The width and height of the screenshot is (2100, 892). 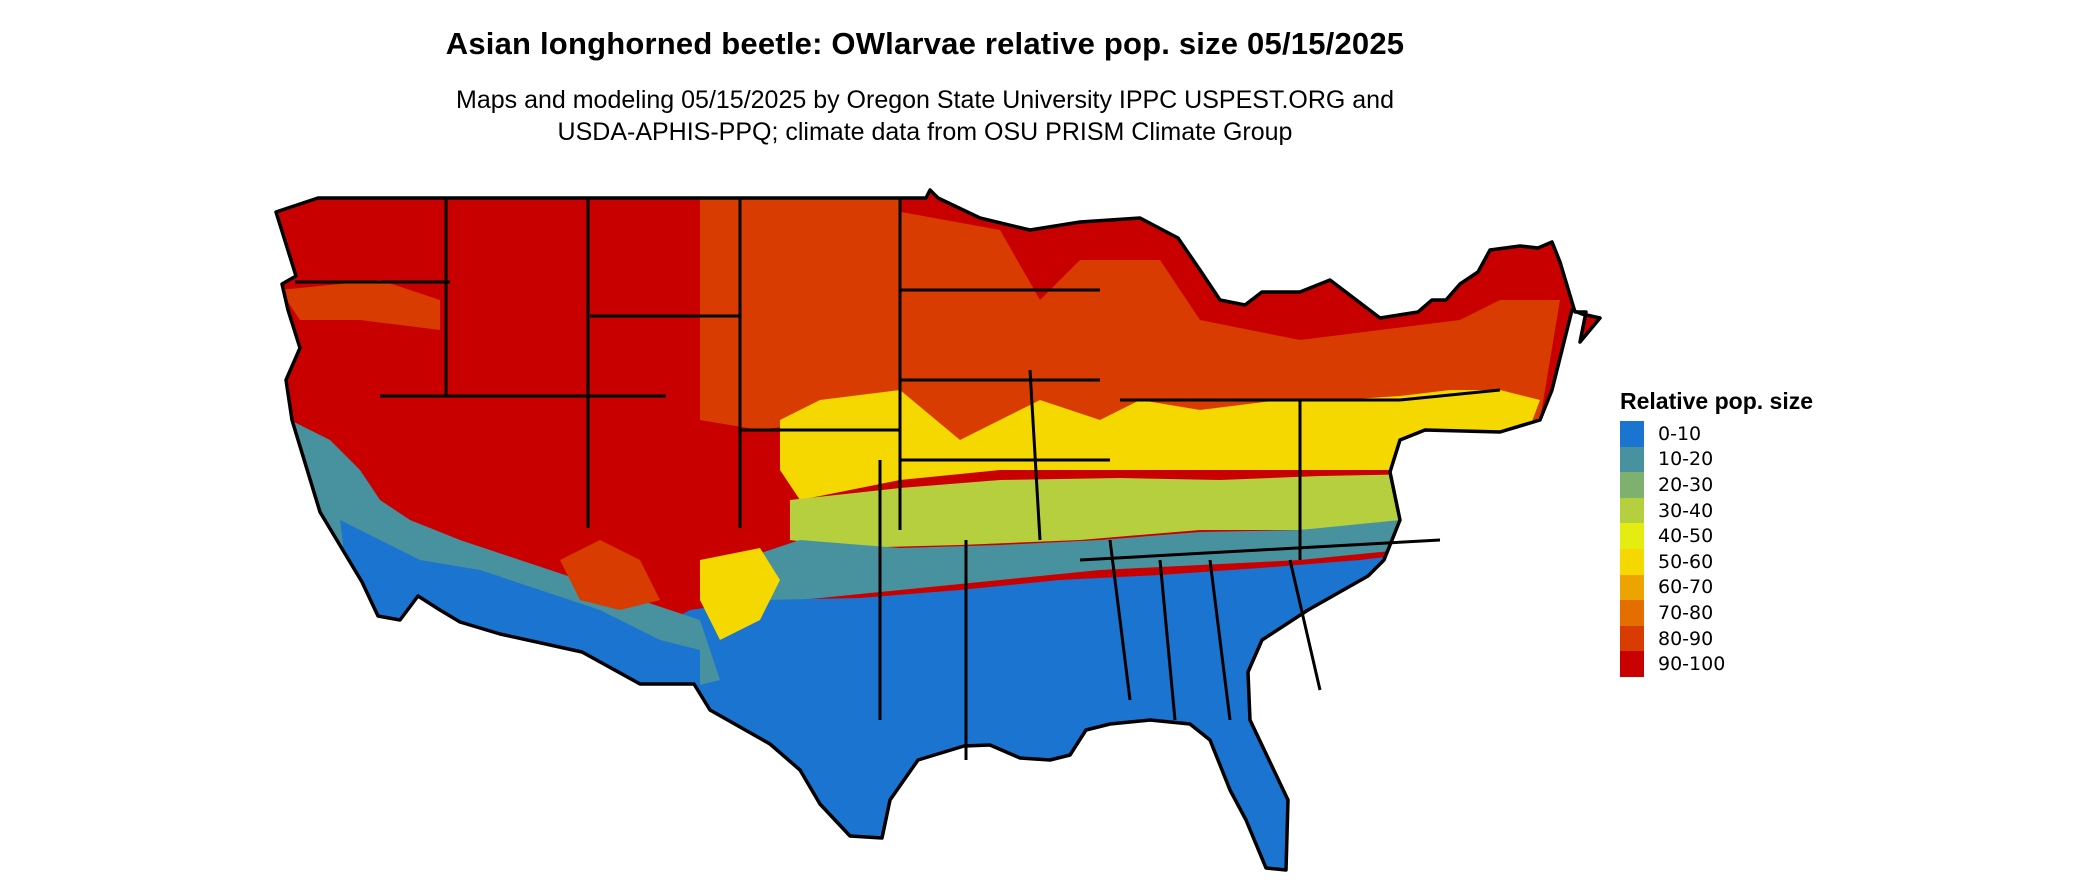 I want to click on legend-item: 90-100, so click(x=1716, y=664).